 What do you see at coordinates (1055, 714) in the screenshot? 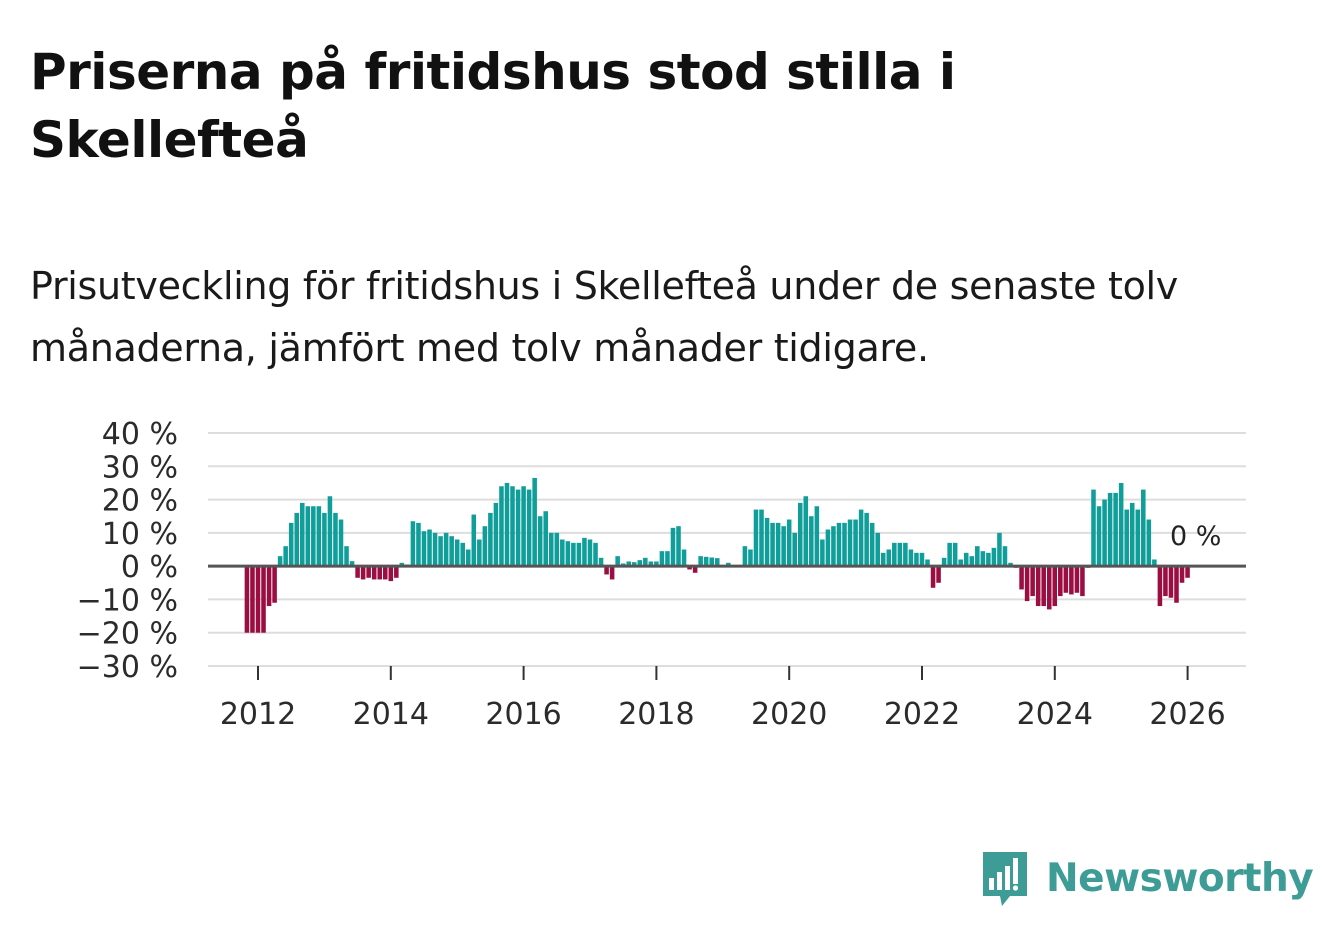
I see `x-tick-label: 2024` at bounding box center [1055, 714].